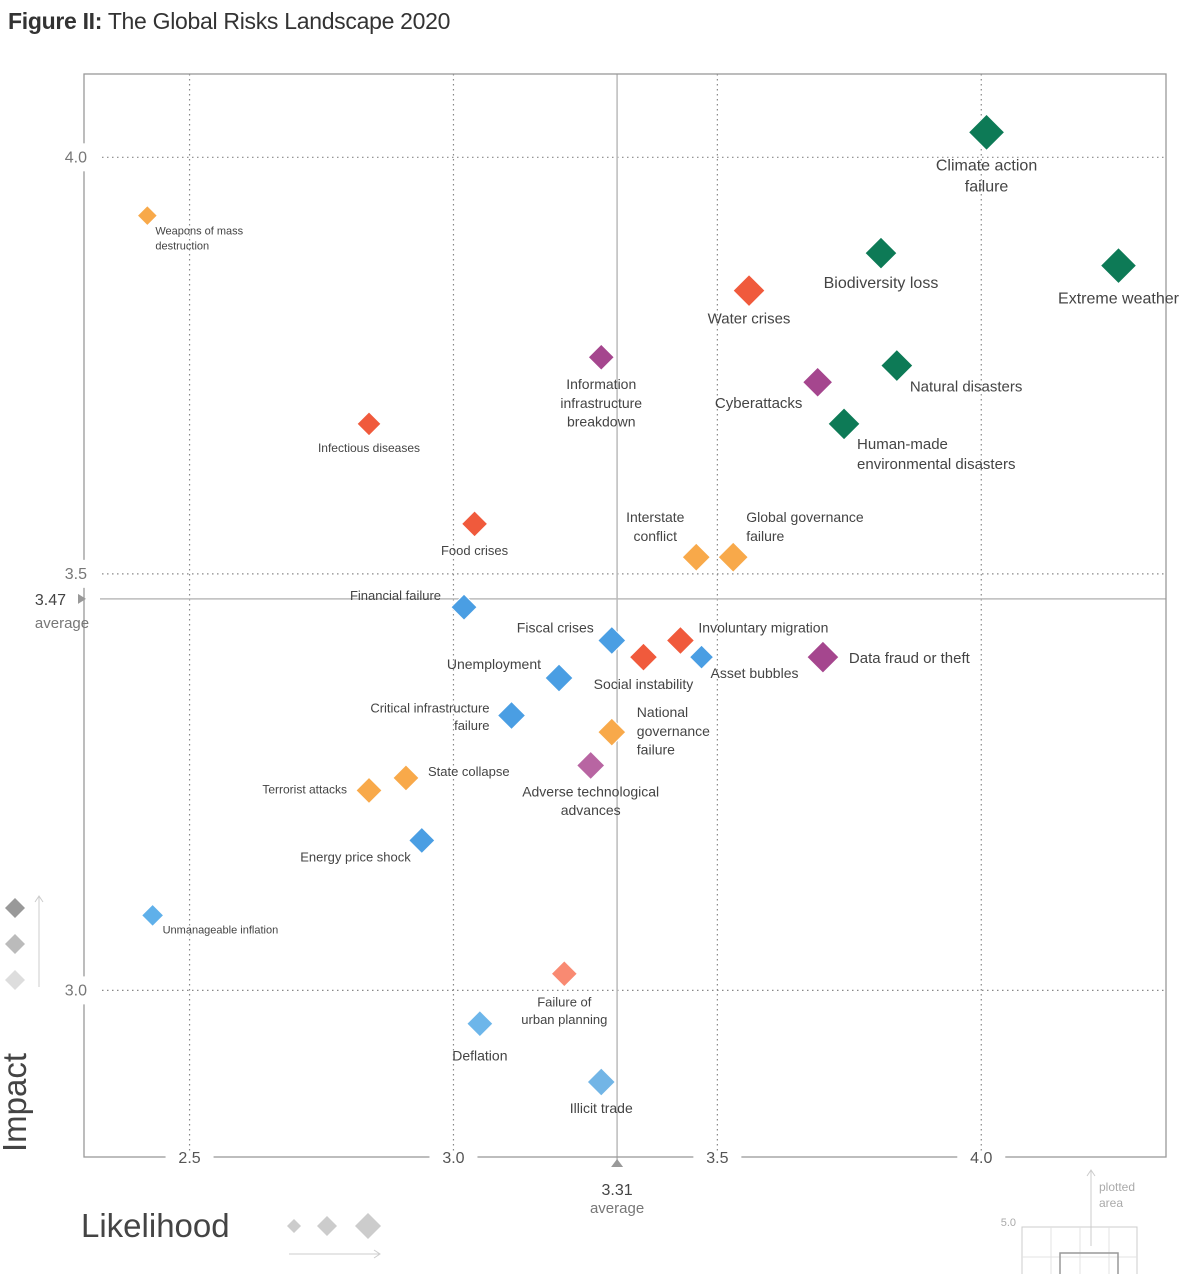  I want to click on y-axis-title: Impact, so click(16, 1102).